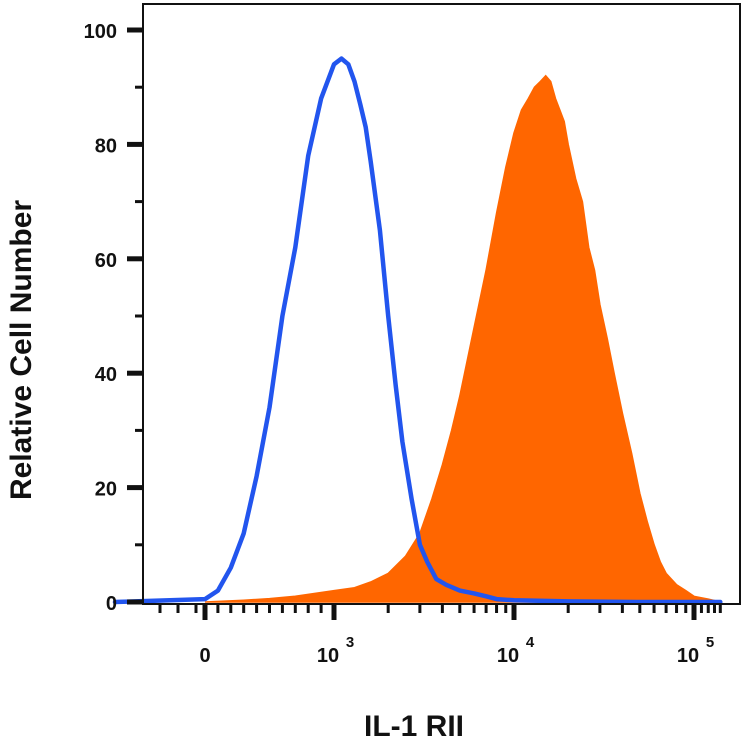  What do you see at coordinates (106, 261) in the screenshot?
I see `y-tick-label: 60` at bounding box center [106, 261].